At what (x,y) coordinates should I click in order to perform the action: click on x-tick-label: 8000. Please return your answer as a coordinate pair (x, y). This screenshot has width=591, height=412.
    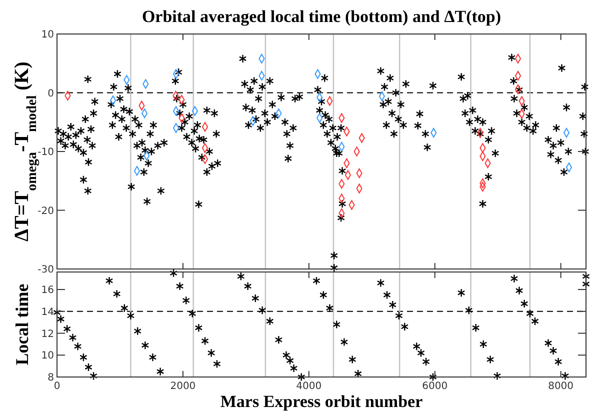
    Looking at the image, I should click on (561, 386).